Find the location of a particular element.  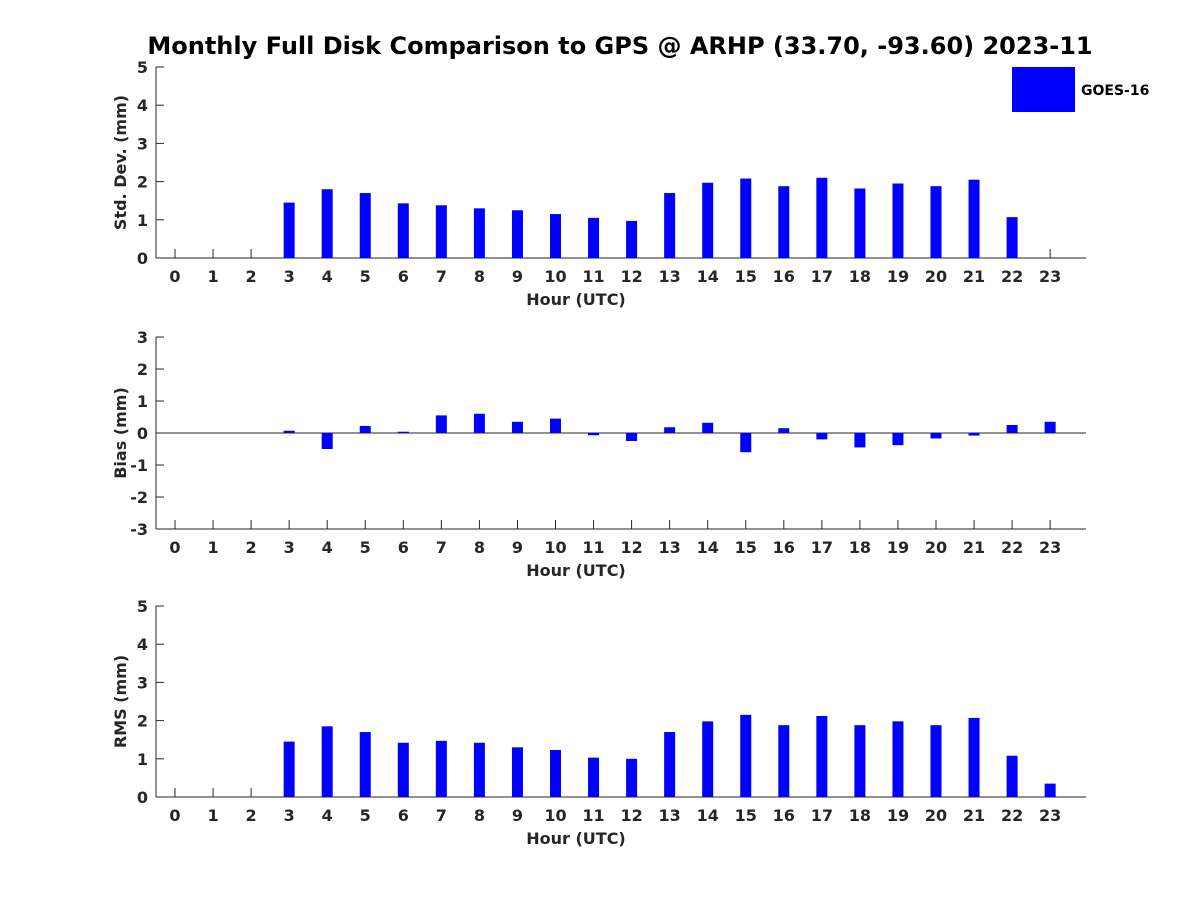

y-axis-label: Bias (mm) is located at coordinates (120, 433).